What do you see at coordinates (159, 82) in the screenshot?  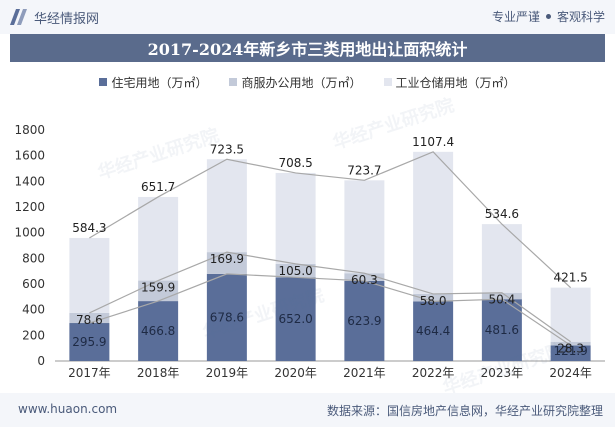 I see `legend-label-residential: 住宅用地（万㎡）` at bounding box center [159, 82].